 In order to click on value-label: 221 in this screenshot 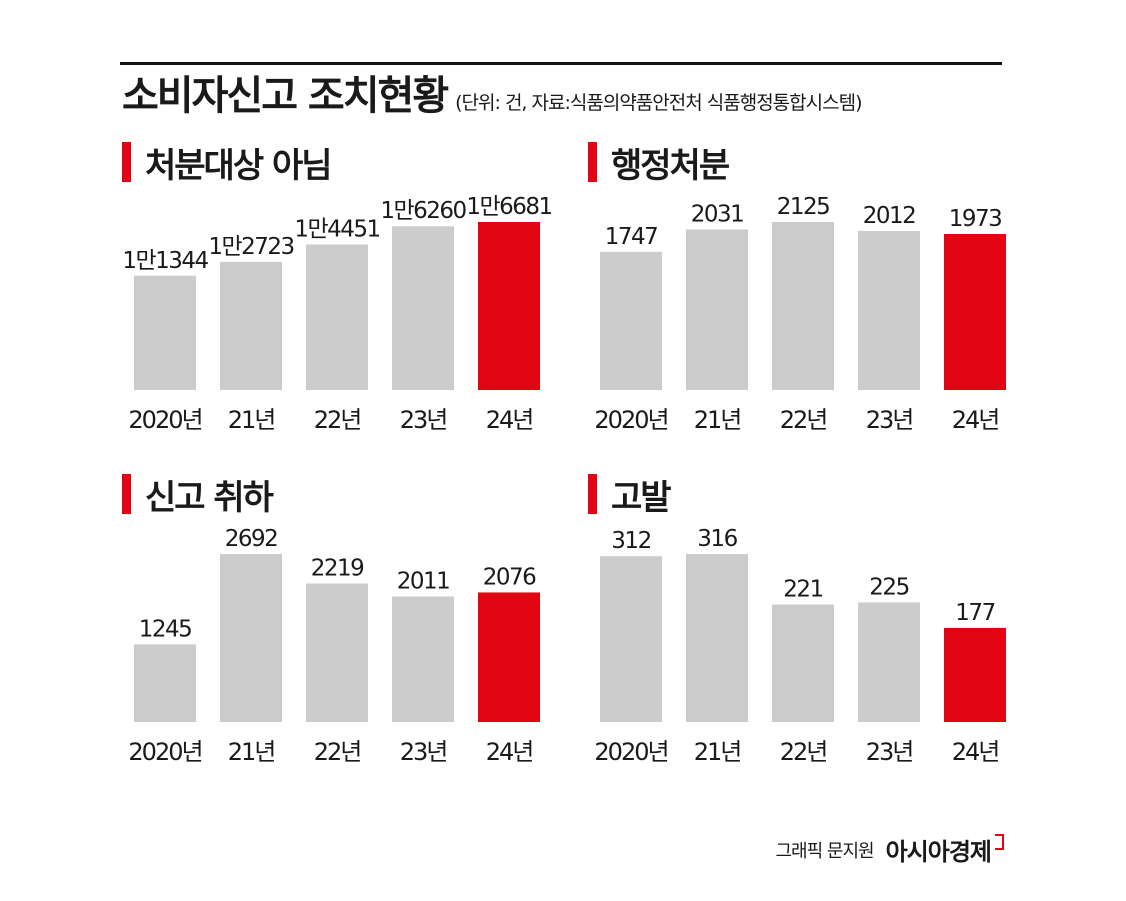, I will do `click(802, 590)`.